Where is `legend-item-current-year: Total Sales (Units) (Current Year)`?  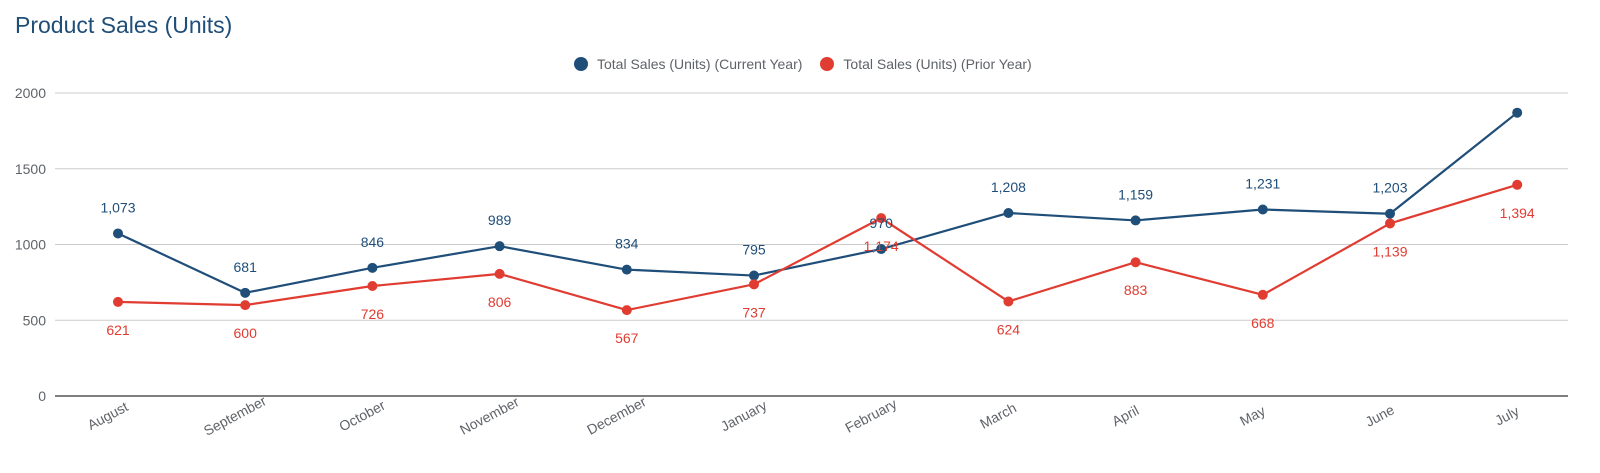 legend-item-current-year: Total Sales (Units) (Current Year) is located at coordinates (688, 64).